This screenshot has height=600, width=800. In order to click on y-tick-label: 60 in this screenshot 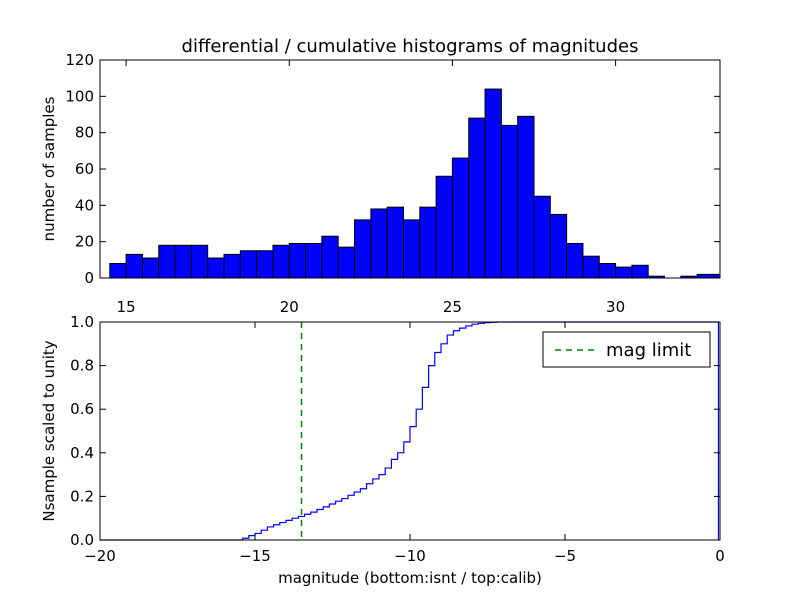, I will do `click(84, 169)`.